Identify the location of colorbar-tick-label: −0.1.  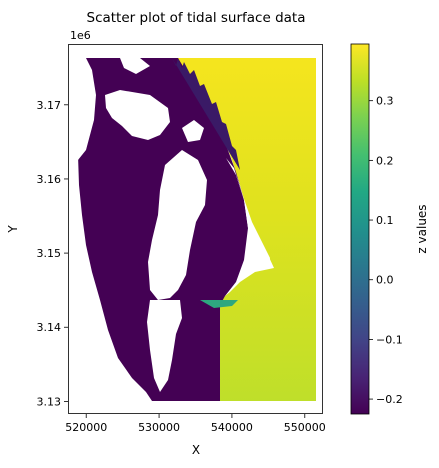
(389, 339).